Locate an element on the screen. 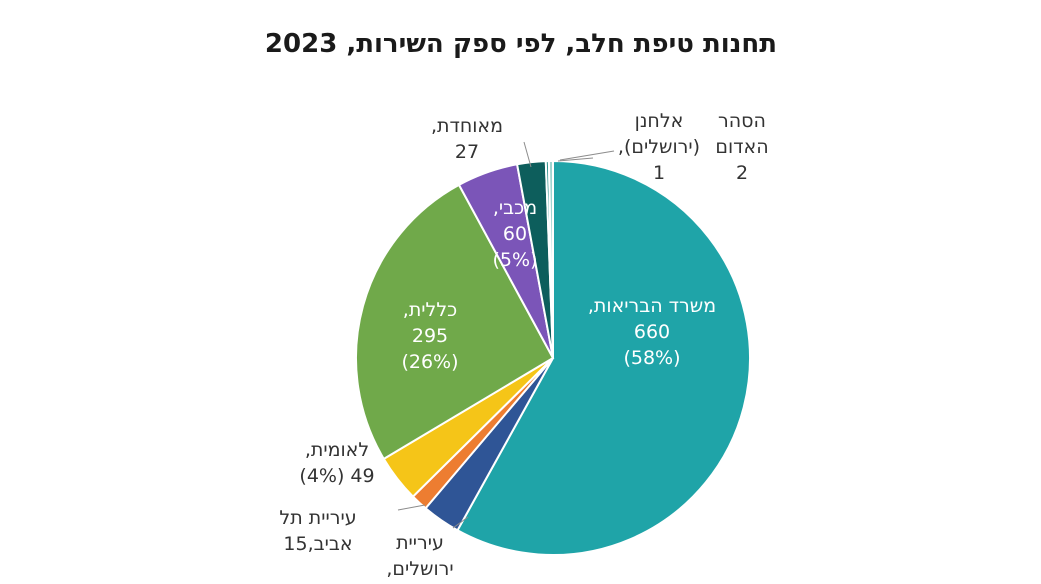 The image size is (1041, 584). slice-label-line: מכבי, is located at coordinates (515, 208).